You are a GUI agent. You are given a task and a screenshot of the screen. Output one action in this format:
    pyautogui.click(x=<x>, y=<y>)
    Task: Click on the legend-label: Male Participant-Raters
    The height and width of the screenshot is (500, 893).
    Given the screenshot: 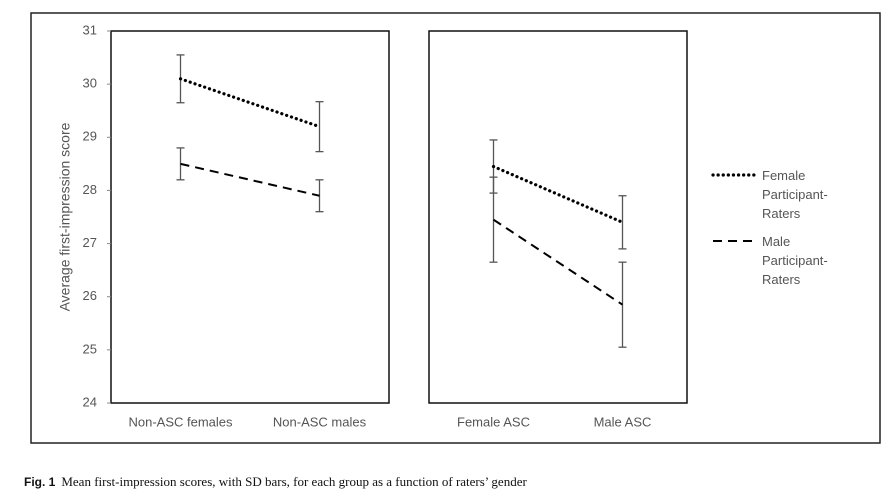 What is the action you would take?
    pyautogui.click(x=795, y=260)
    